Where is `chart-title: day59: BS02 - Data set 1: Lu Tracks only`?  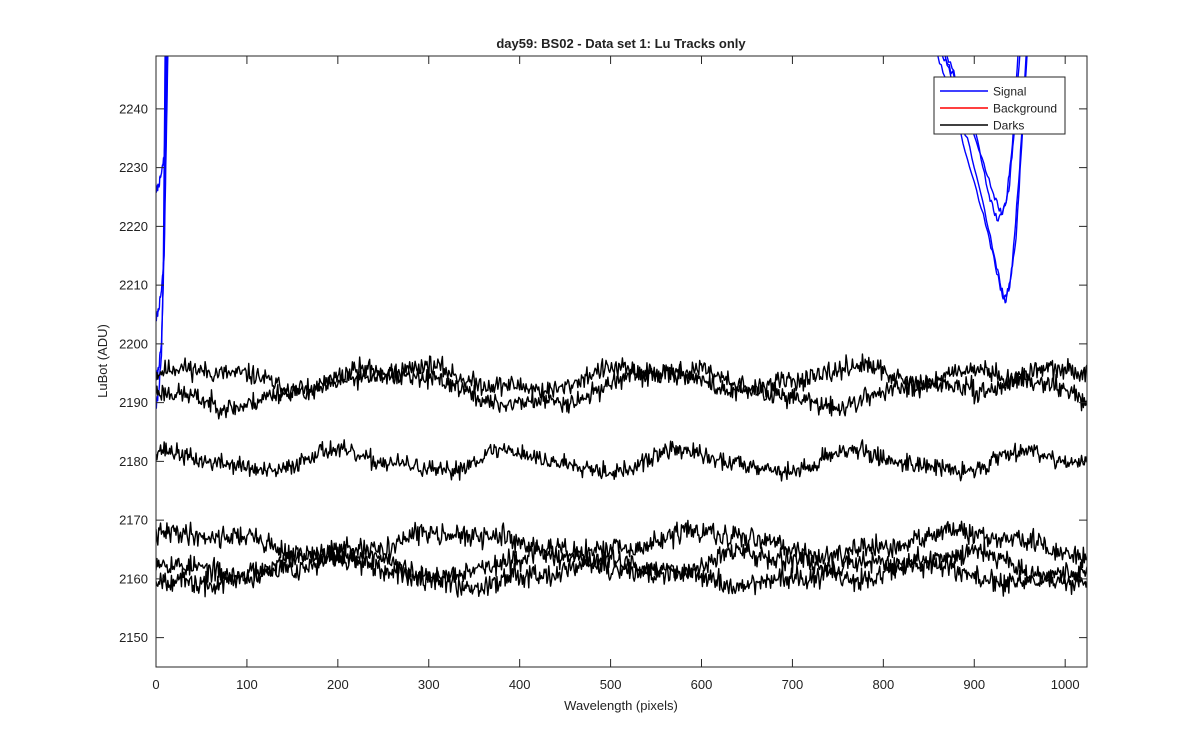 chart-title: day59: BS02 - Data set 1: Lu Tracks only is located at coordinates (621, 43).